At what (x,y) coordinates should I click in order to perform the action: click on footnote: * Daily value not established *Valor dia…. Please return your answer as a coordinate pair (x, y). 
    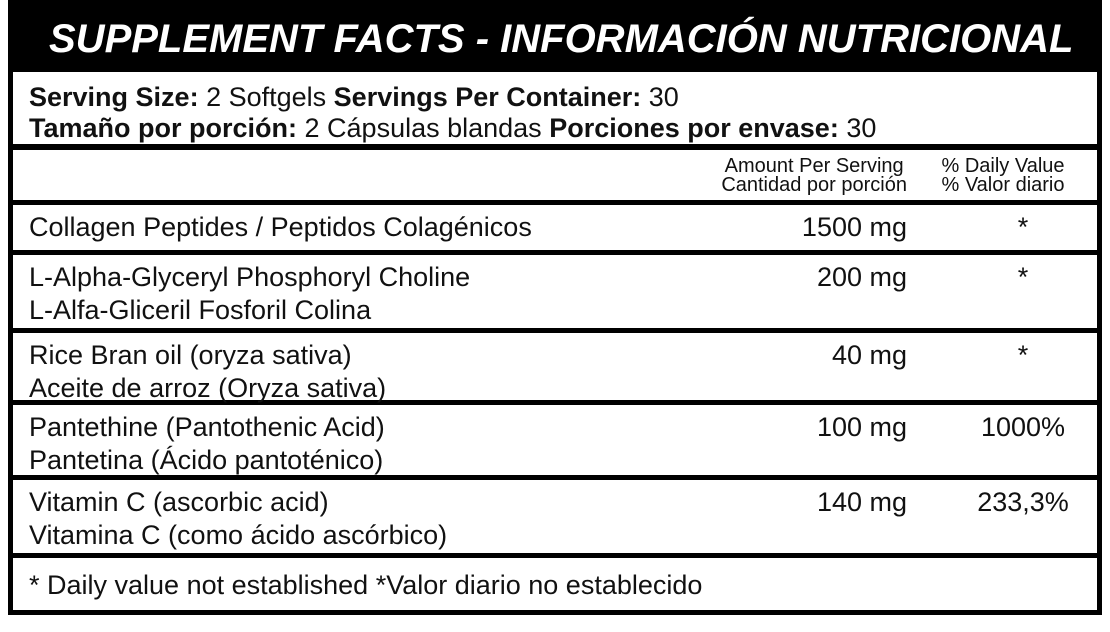
    Looking at the image, I should click on (366, 585).